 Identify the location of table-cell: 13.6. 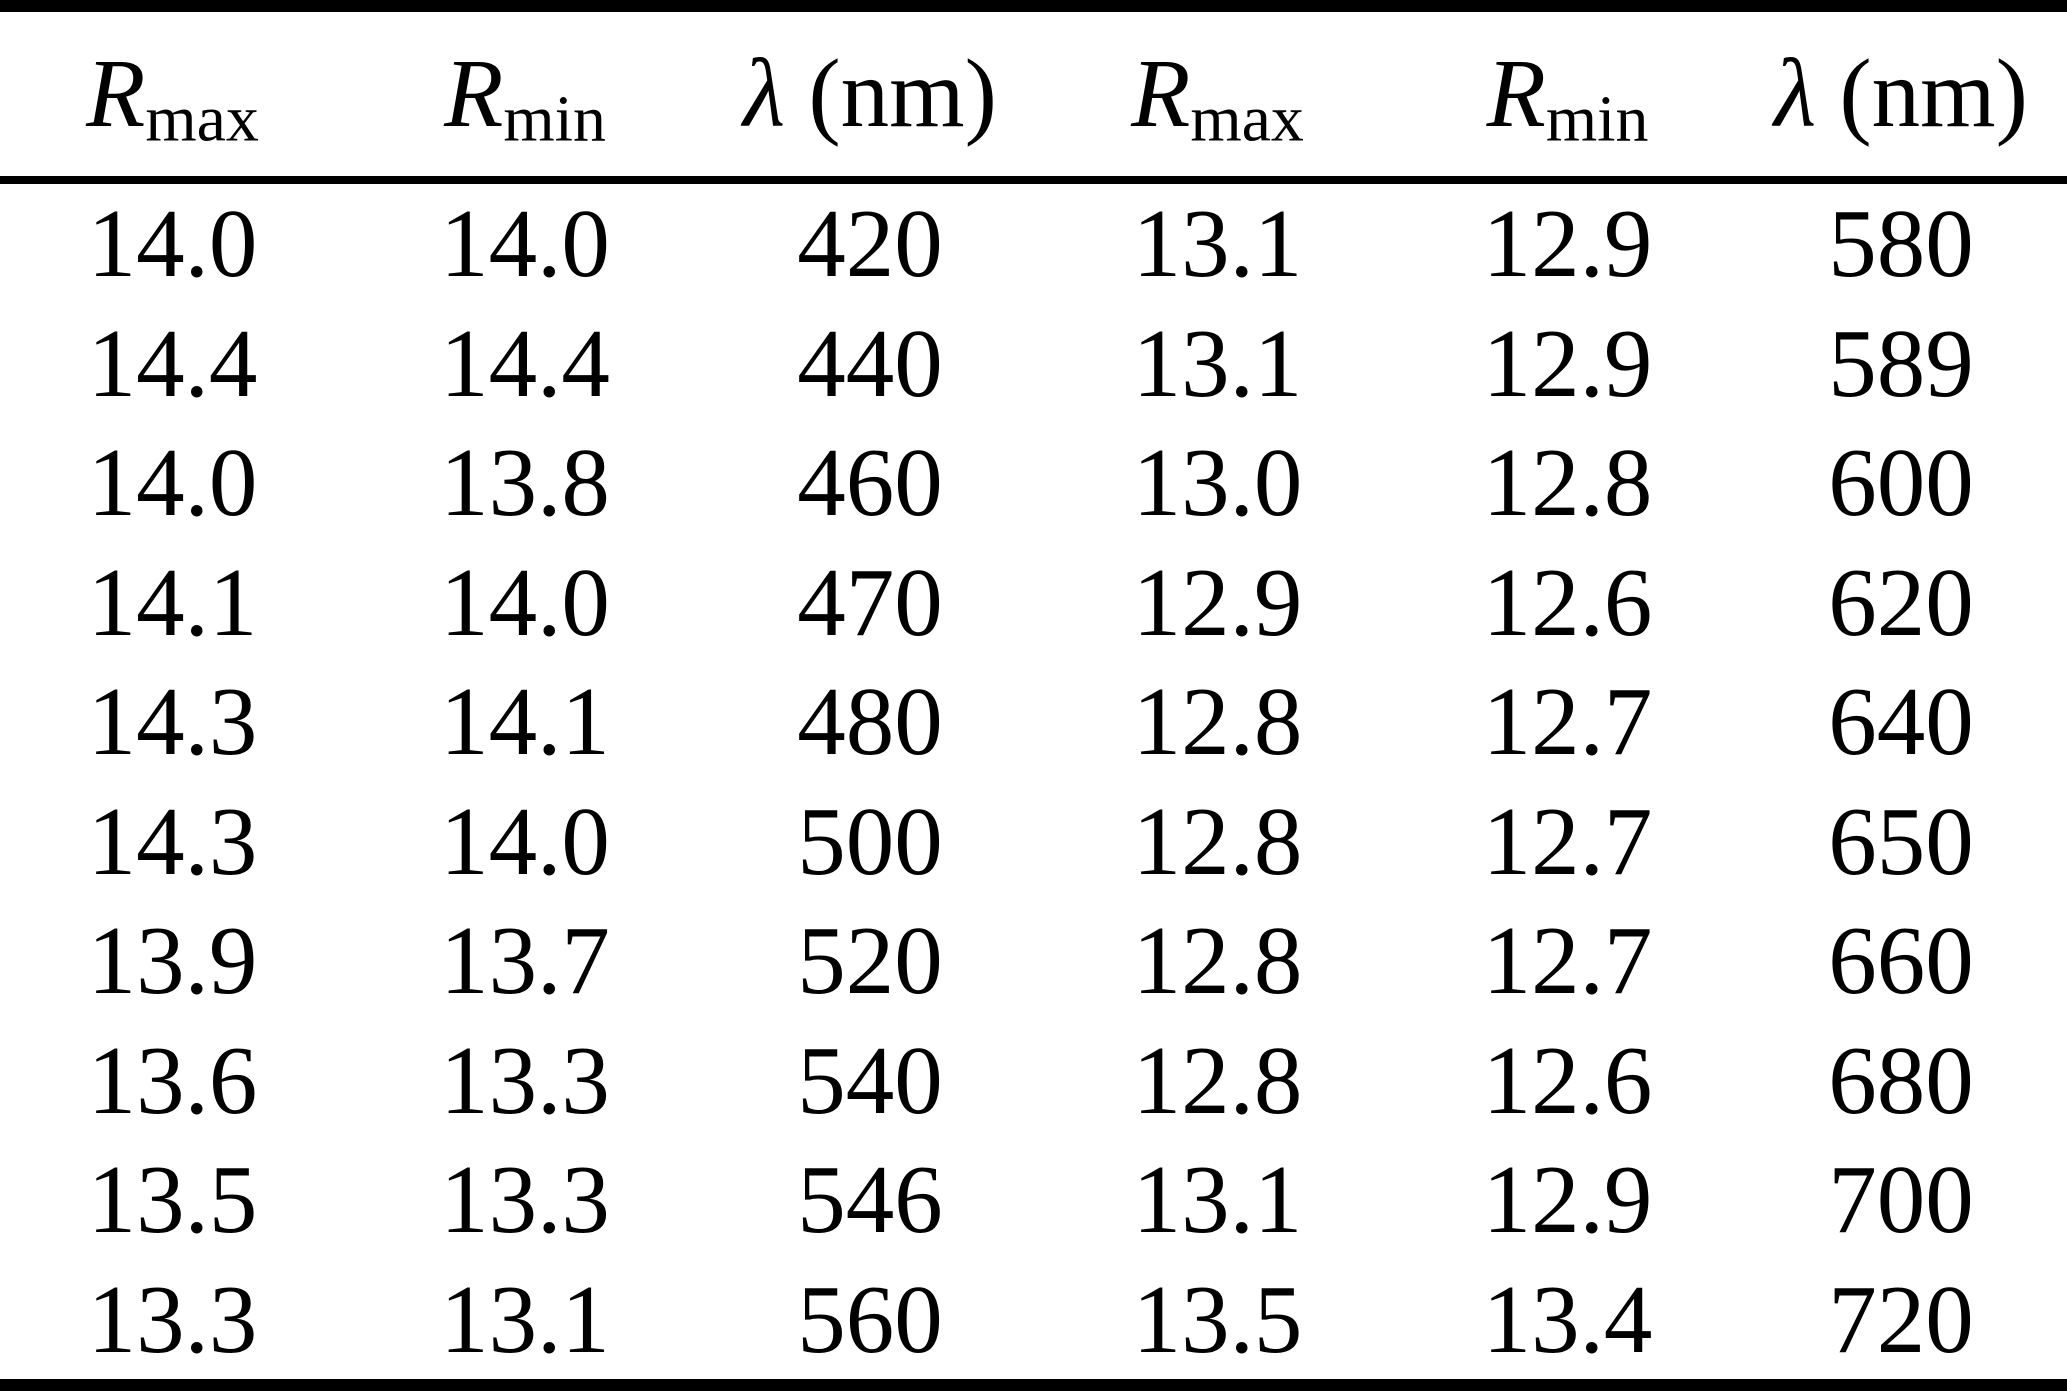
(172, 1080).